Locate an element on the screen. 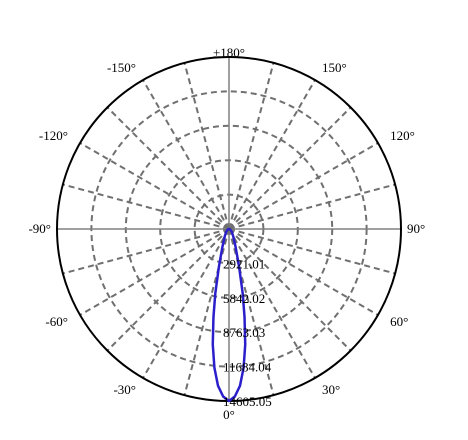 The width and height of the screenshot is (468, 440). angle-label: 0° is located at coordinates (229, 414).